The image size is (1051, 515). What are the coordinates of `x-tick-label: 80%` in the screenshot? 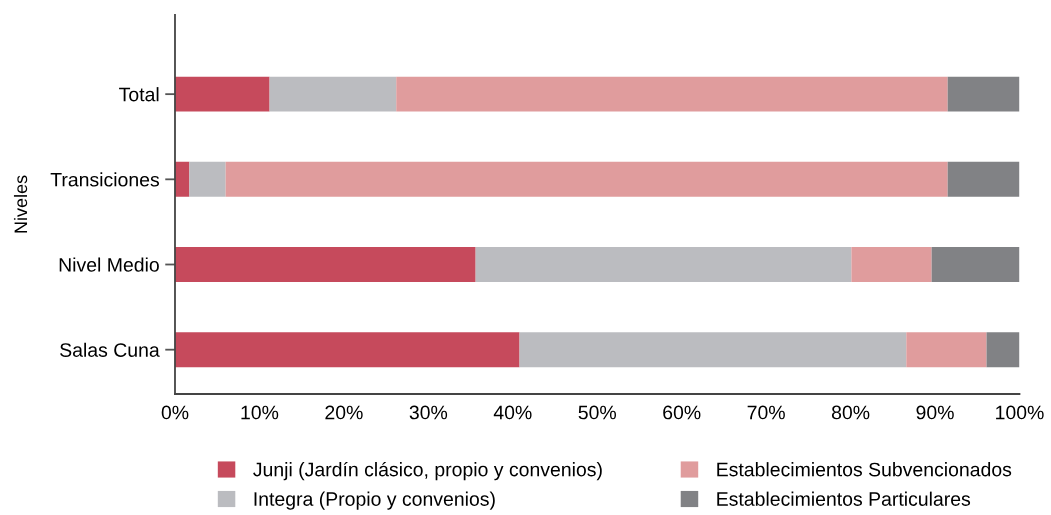 It's located at (850, 412).